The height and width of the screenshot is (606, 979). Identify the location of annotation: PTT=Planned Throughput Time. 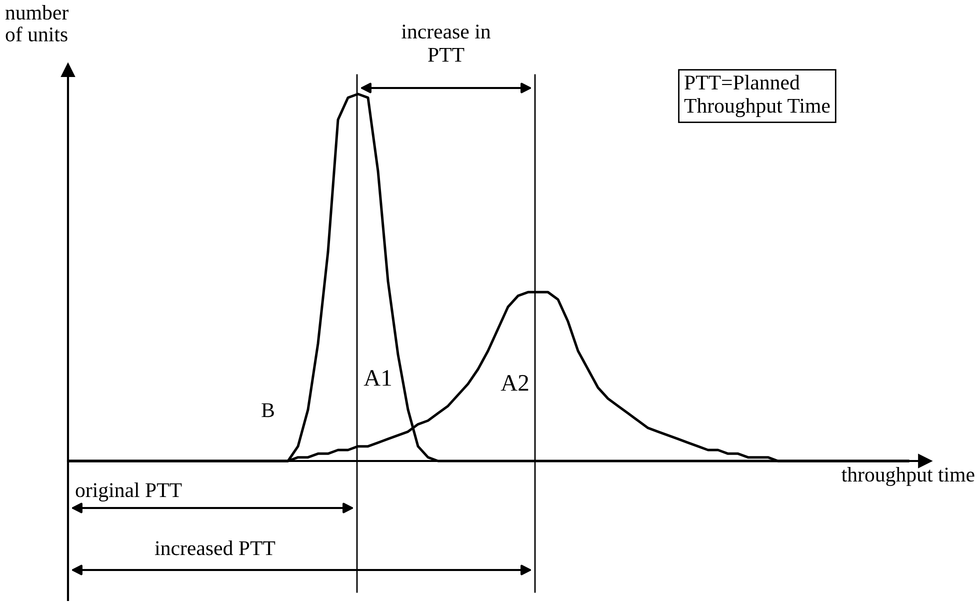
(757, 96).